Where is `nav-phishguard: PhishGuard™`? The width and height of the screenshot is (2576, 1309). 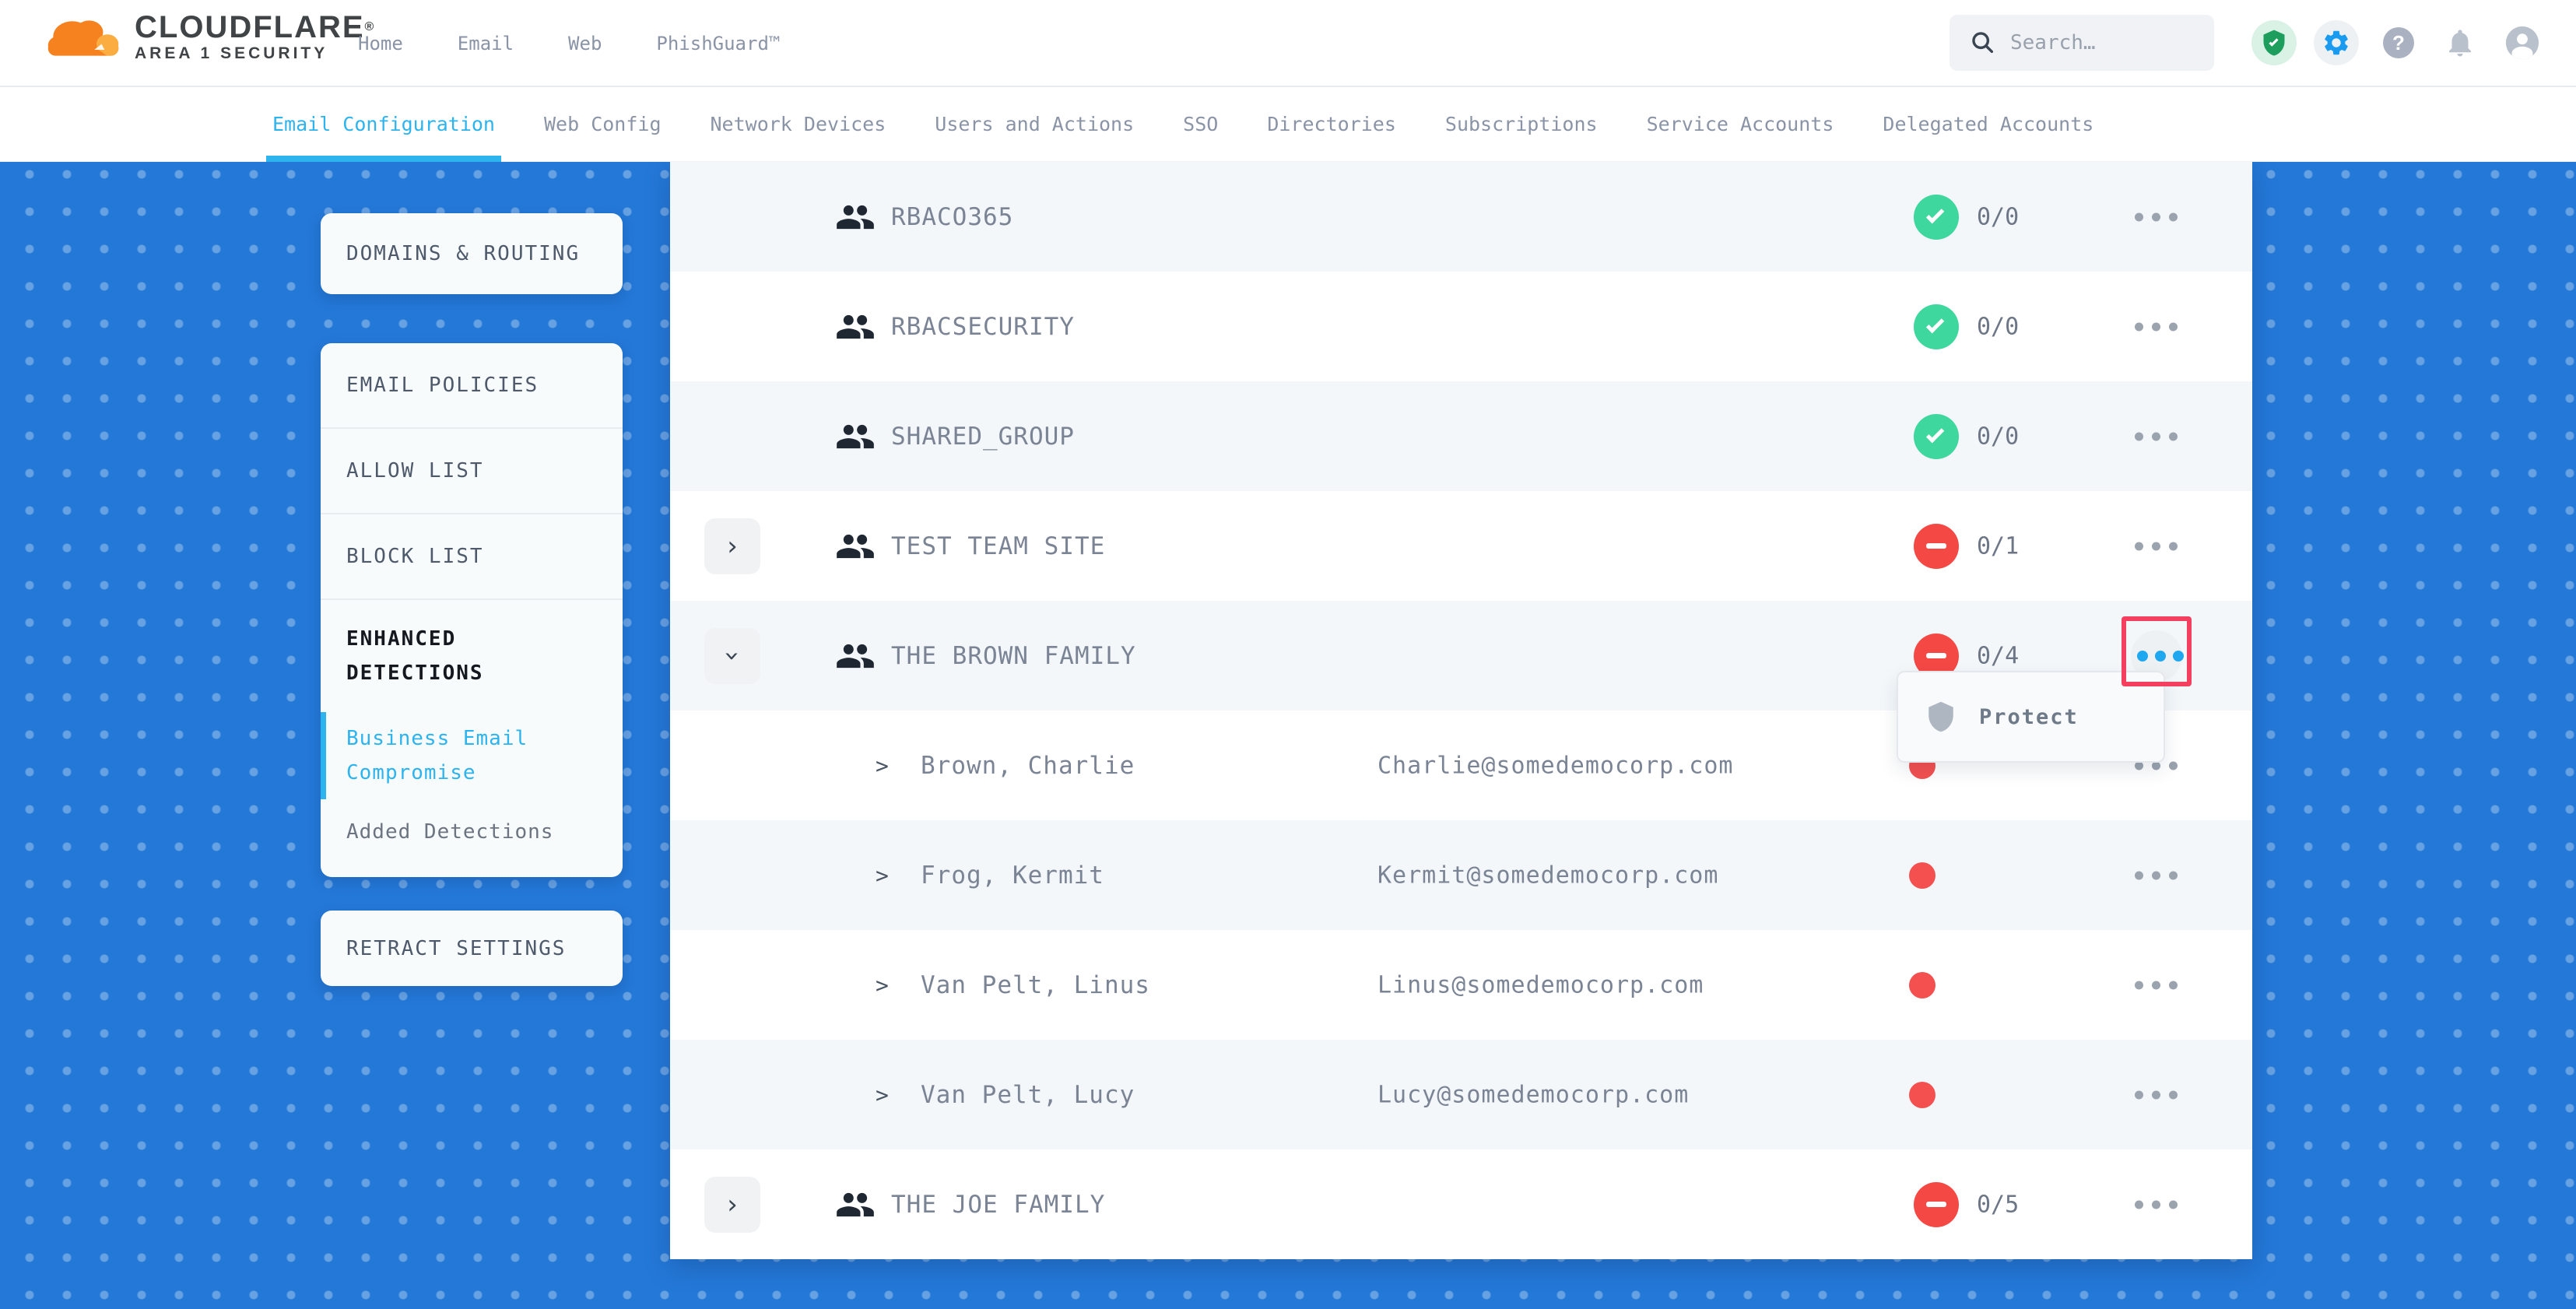
nav-phishguard: PhishGuard™ is located at coordinates (719, 43).